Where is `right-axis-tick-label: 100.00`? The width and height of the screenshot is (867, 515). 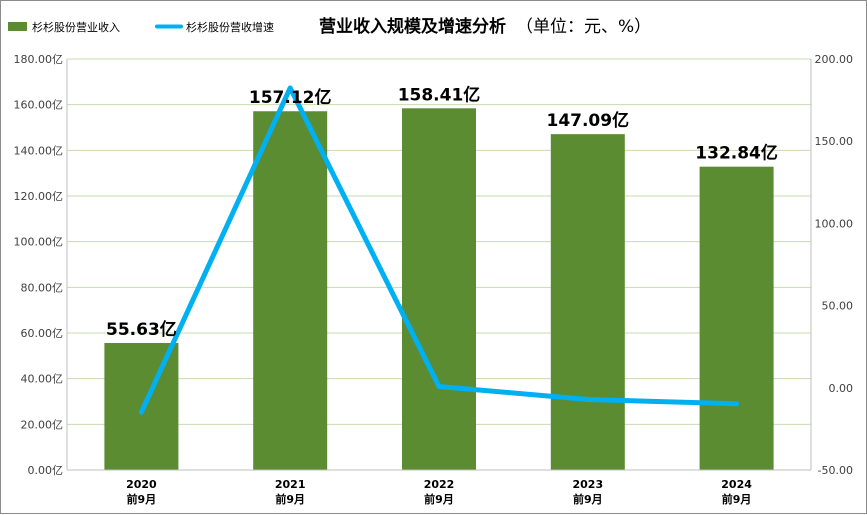 right-axis-tick-label: 100.00 is located at coordinates (834, 223).